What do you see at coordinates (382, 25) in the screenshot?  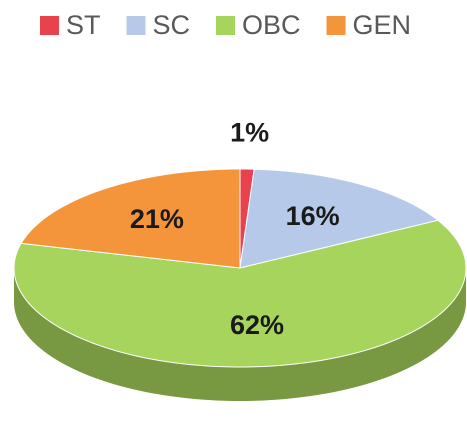 I see `legend-label: GEN` at bounding box center [382, 25].